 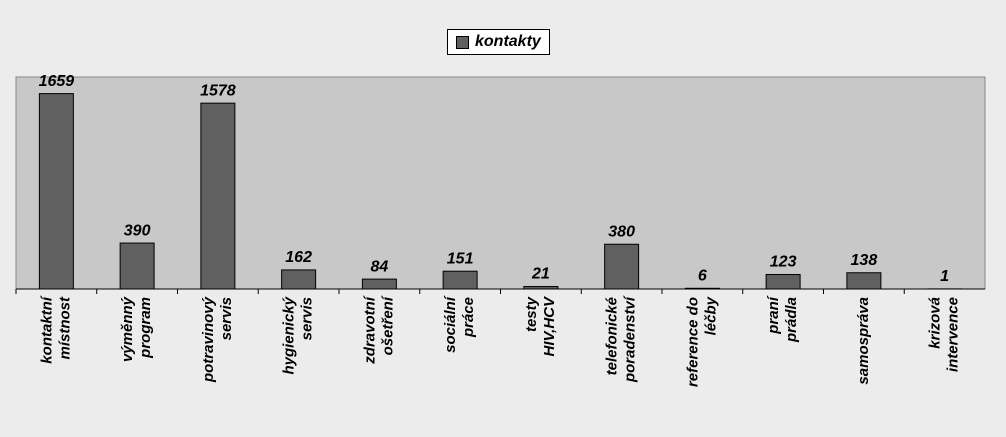 I want to click on x-tick-label: telefonické poradenství, so click(x=621, y=340).